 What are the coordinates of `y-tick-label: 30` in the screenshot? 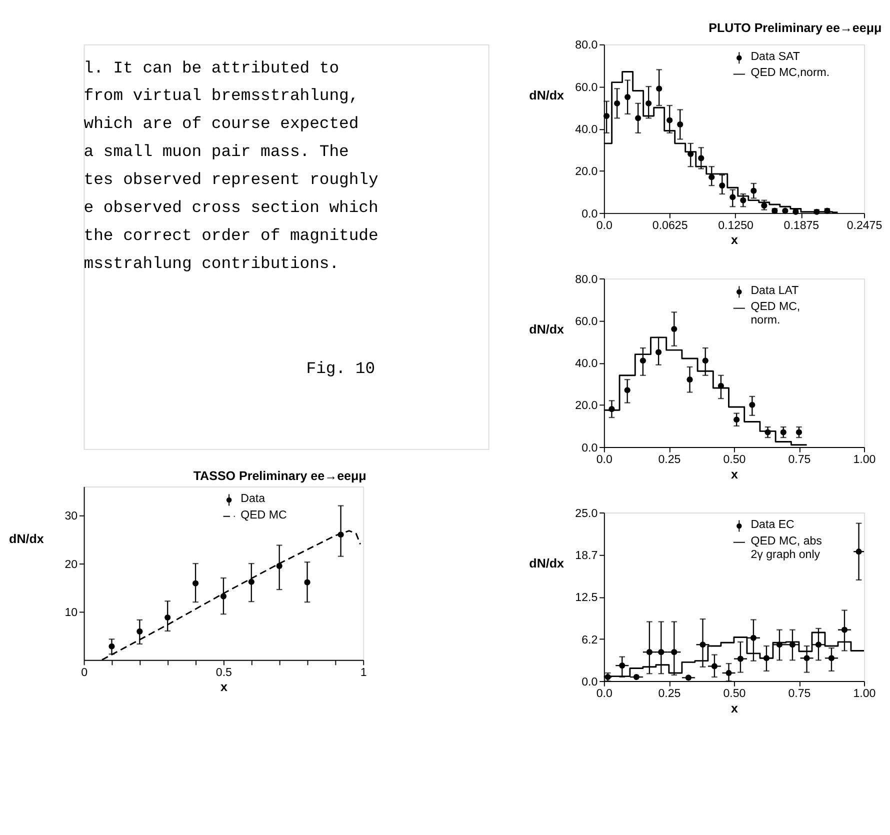 It's located at (71, 516).